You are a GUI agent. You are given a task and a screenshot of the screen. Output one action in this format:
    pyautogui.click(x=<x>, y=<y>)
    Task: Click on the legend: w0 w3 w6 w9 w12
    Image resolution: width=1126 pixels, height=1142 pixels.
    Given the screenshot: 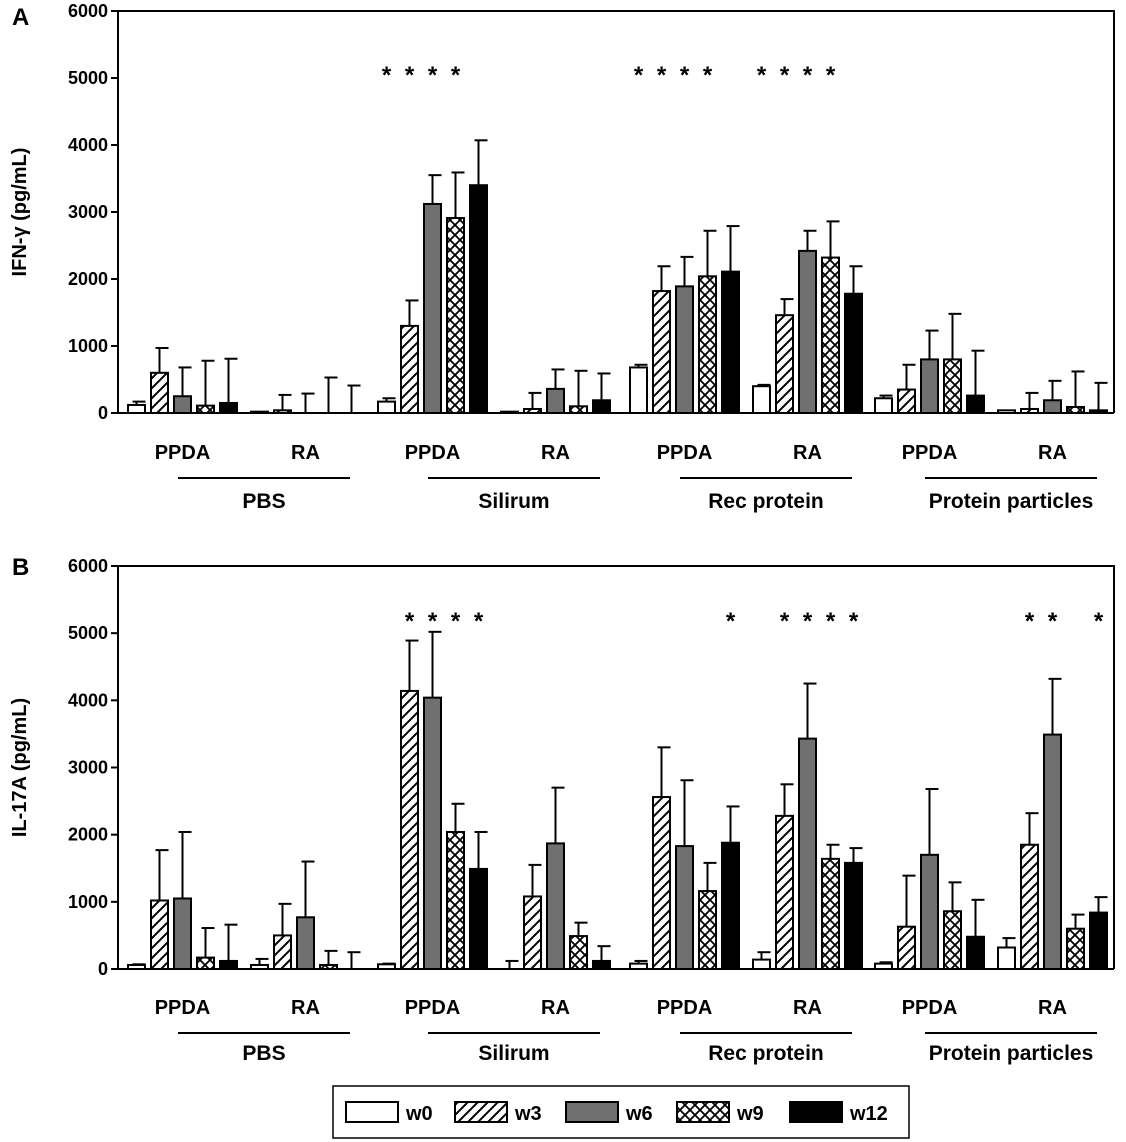 What is the action you would take?
    pyautogui.click(x=621, y=1112)
    